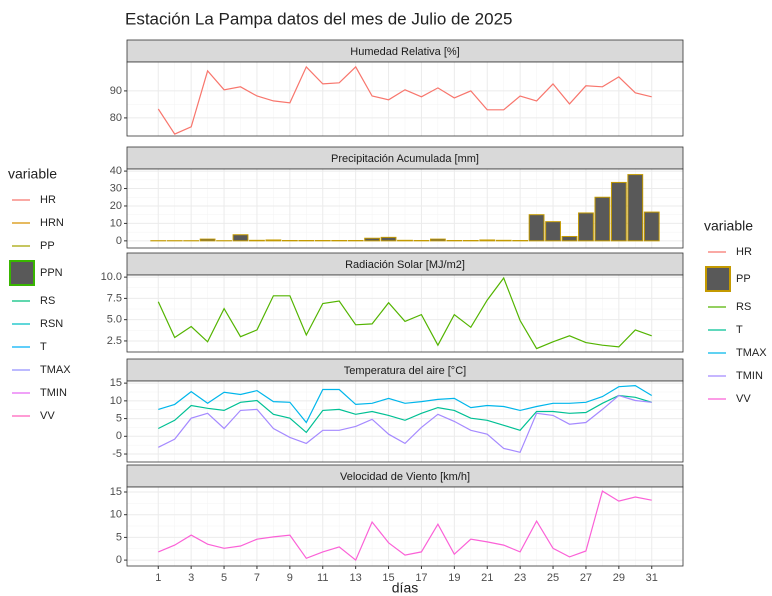 The height and width of the screenshot is (596, 772). Describe the element at coordinates (52, 223) in the screenshot. I see `legend-label: HRN` at that location.